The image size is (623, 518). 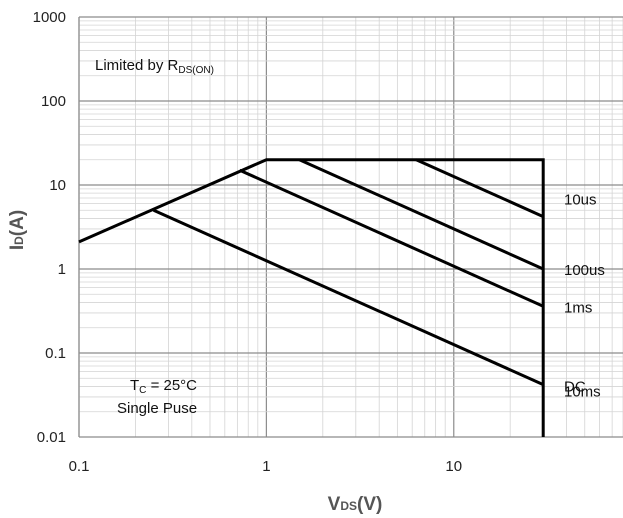 What do you see at coordinates (575, 387) in the screenshot?
I see `series-label-dc: DC` at bounding box center [575, 387].